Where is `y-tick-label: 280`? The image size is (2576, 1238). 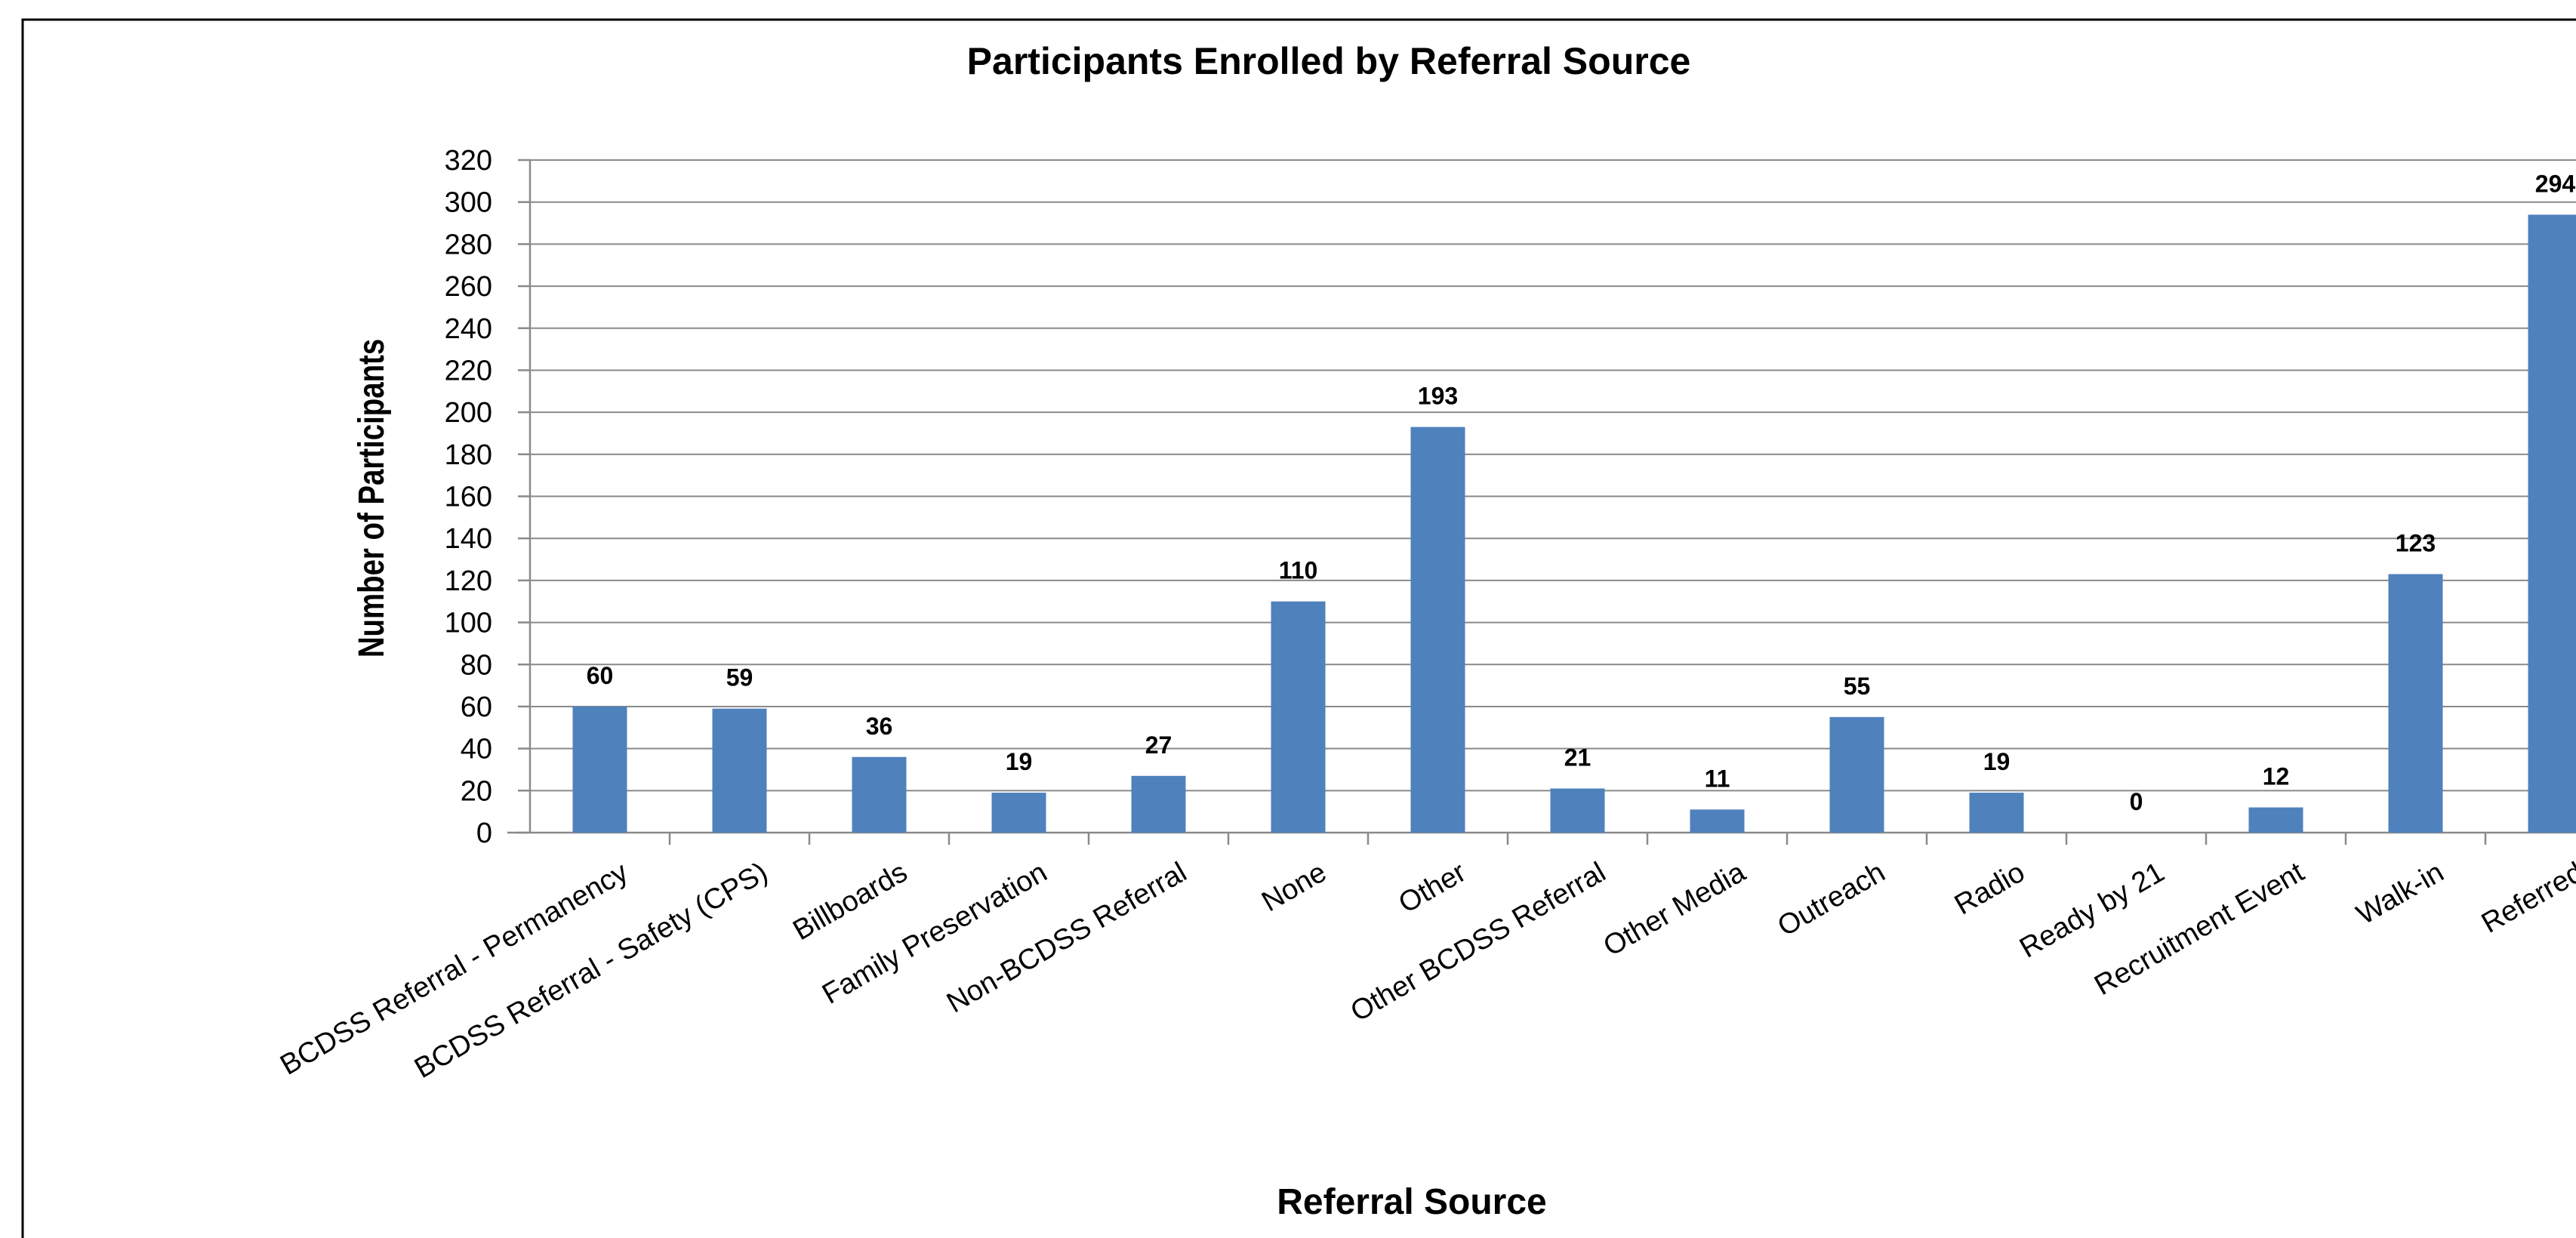 y-tick-label: 280 is located at coordinates (468, 244).